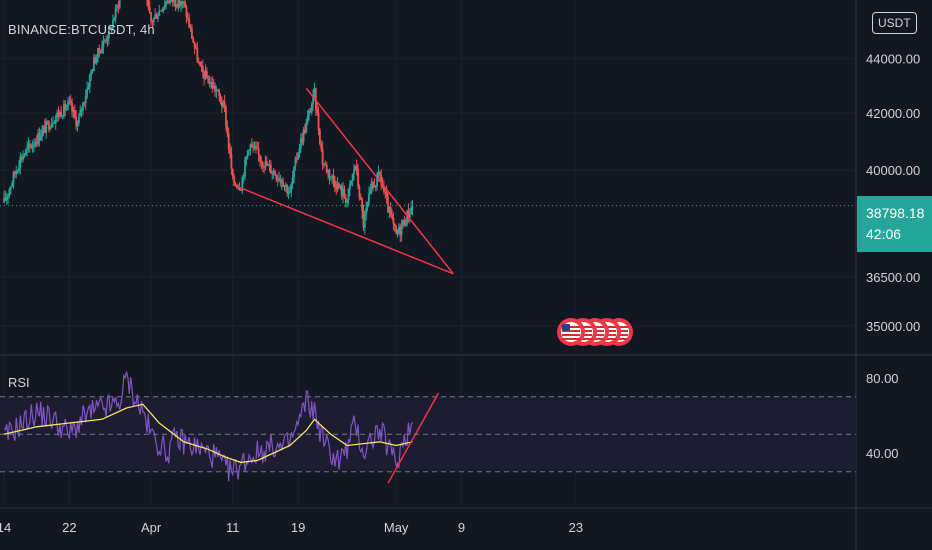 This screenshot has height=550, width=932. Describe the element at coordinates (69, 527) in the screenshot. I see `time-axis-tick-label: 22` at that location.